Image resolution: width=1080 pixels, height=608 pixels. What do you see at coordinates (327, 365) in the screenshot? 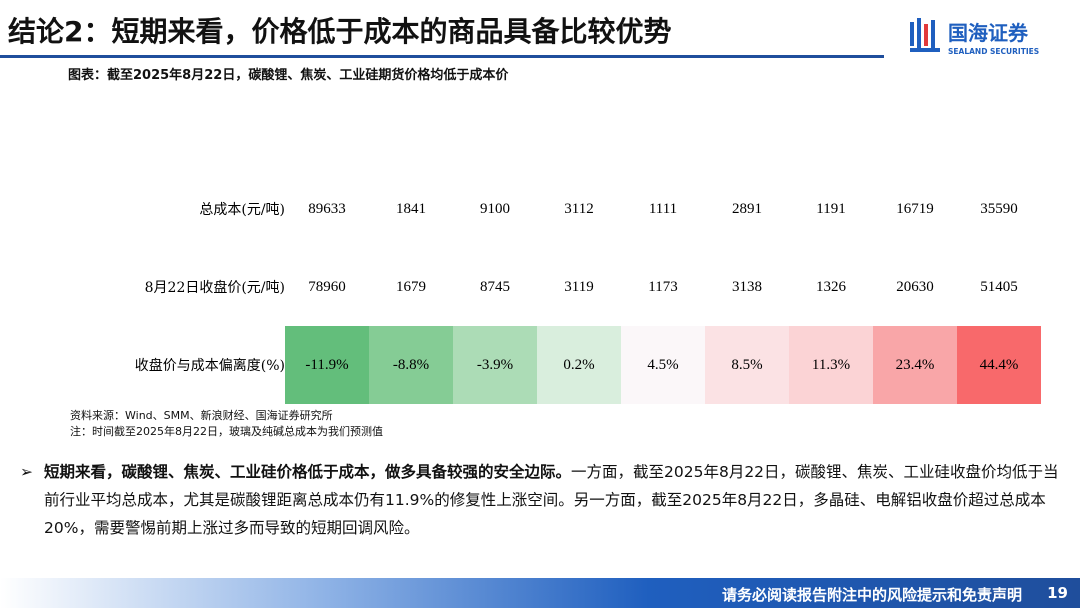
I see `table-cell: -11.9%` at bounding box center [327, 365].